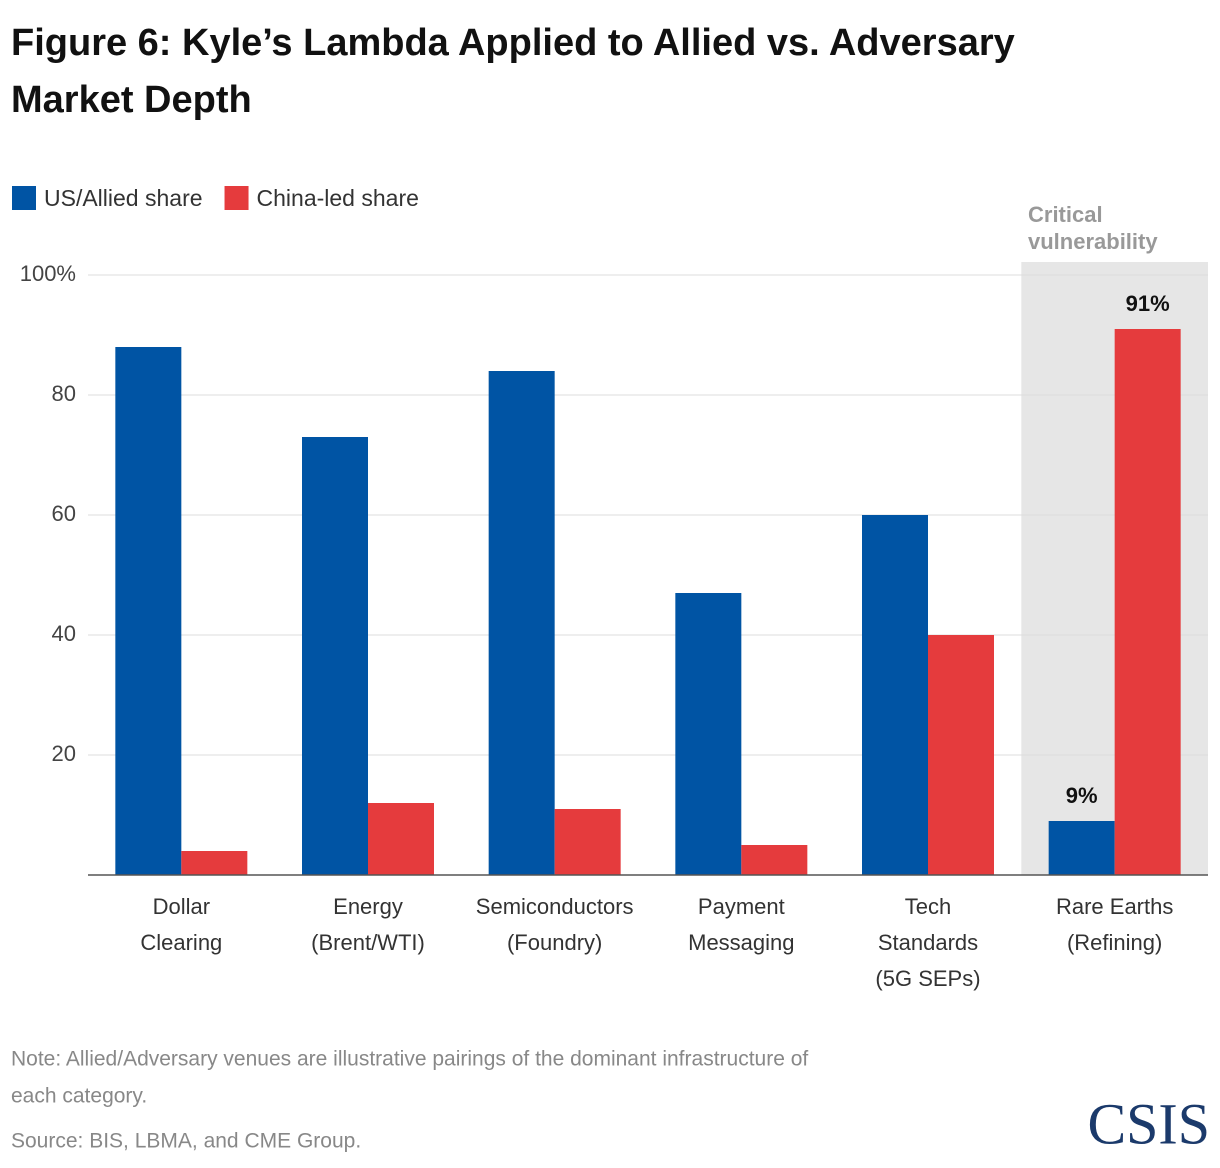 This screenshot has height=1168, width=1220. I want to click on y-tick-label: 60, so click(64, 513).